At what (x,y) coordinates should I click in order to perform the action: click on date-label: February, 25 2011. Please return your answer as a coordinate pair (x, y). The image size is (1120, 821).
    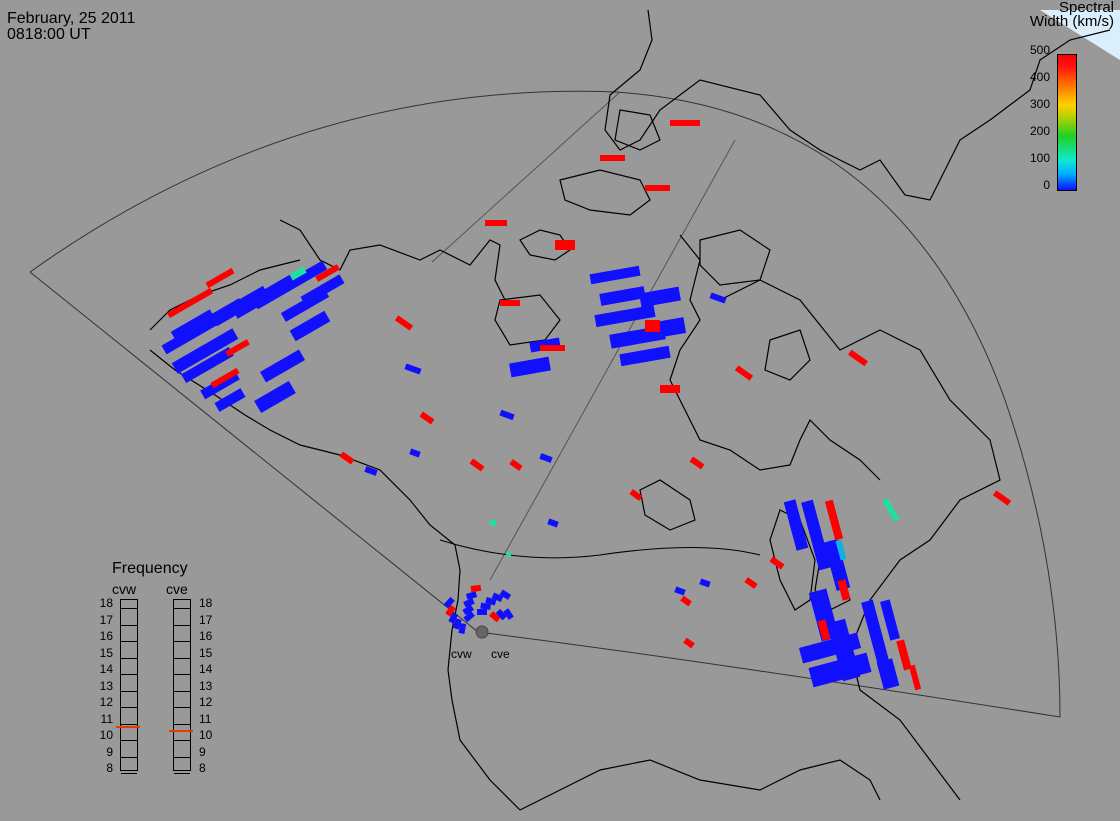
    Looking at the image, I should click on (71, 18).